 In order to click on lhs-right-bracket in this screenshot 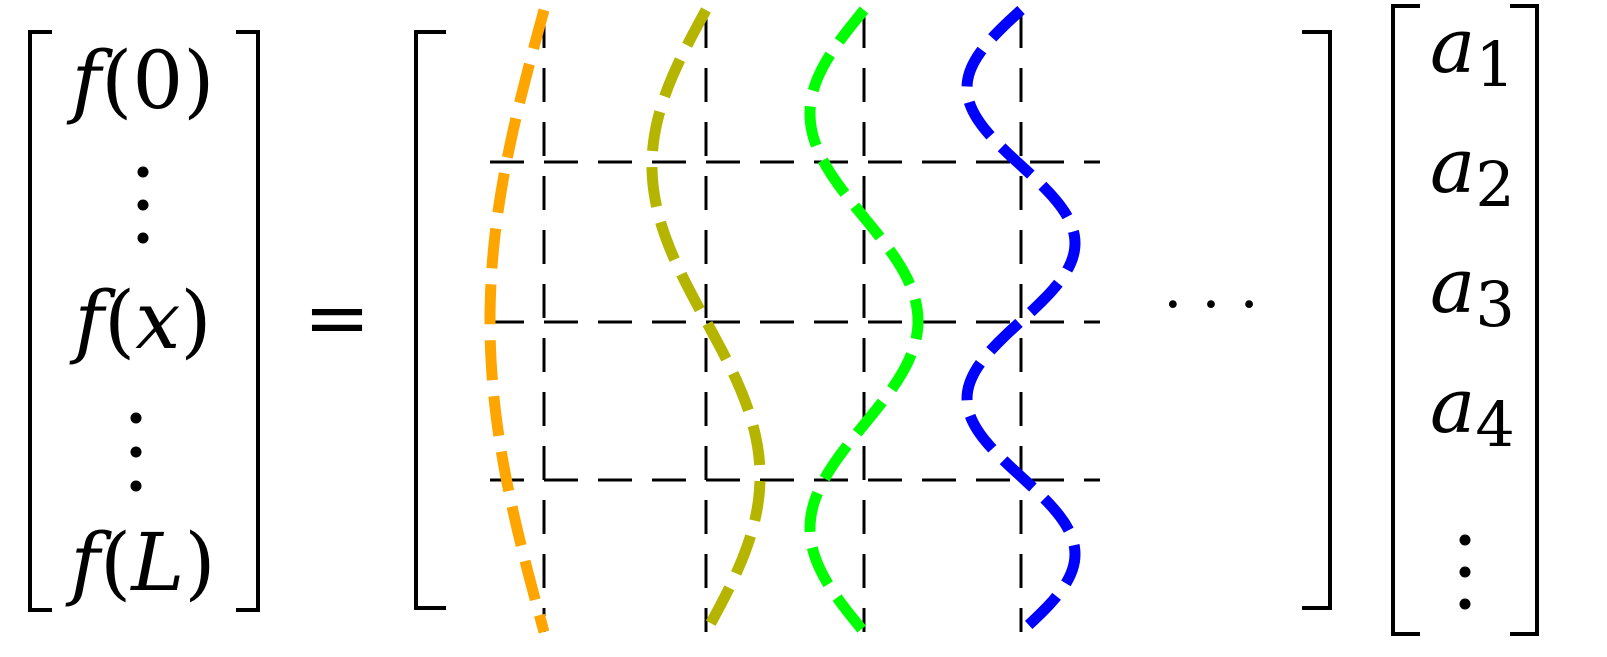, I will do `click(248, 321)`.